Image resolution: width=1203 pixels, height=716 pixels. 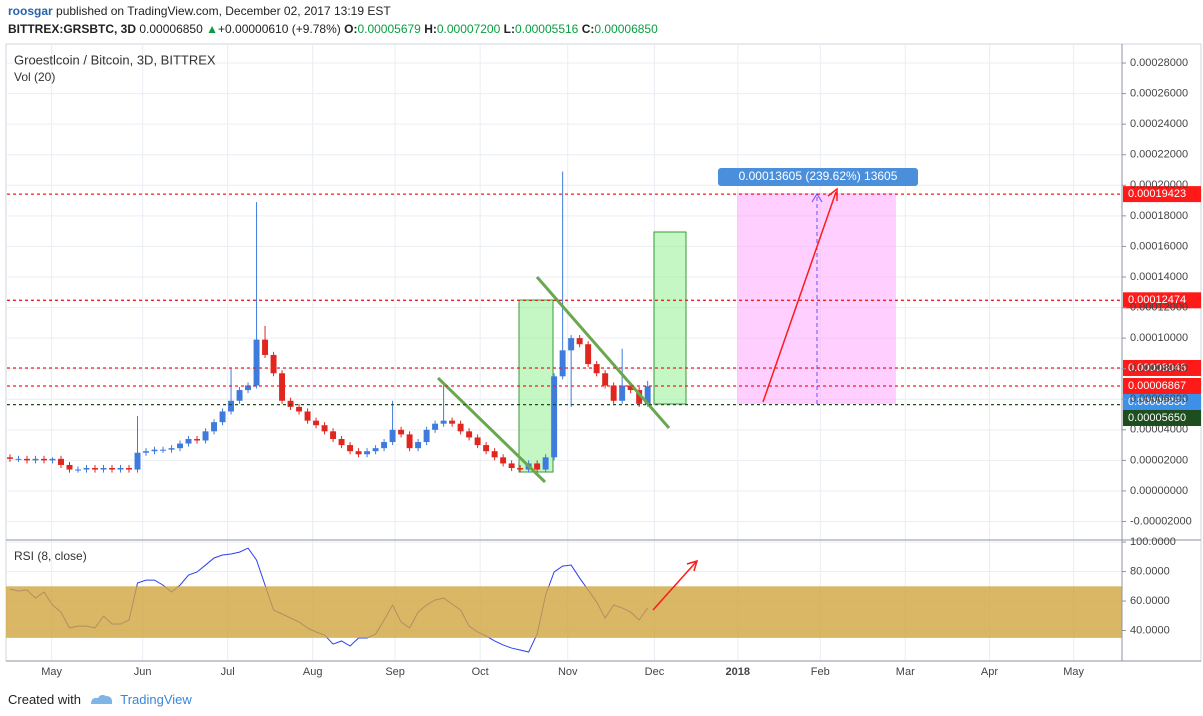 What do you see at coordinates (626, 29) in the screenshot?
I see `c-value: 0.00006850` at bounding box center [626, 29].